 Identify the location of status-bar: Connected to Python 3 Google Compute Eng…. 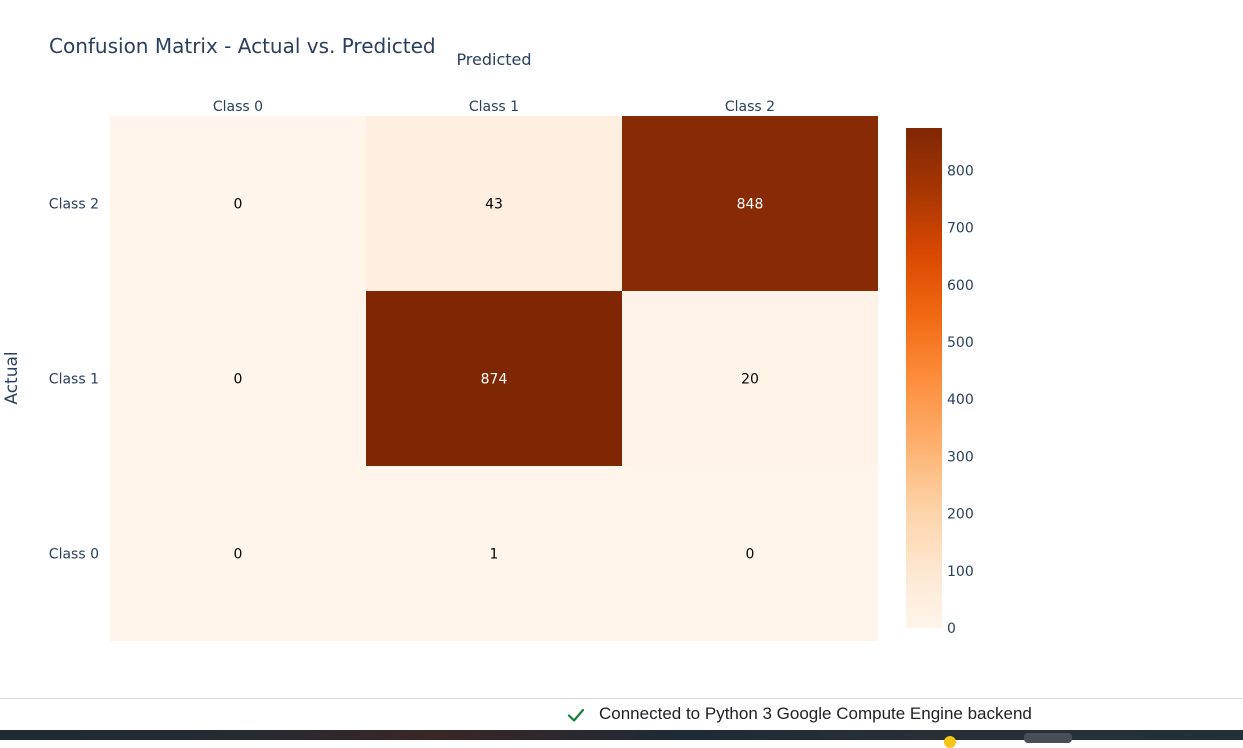
(621, 714).